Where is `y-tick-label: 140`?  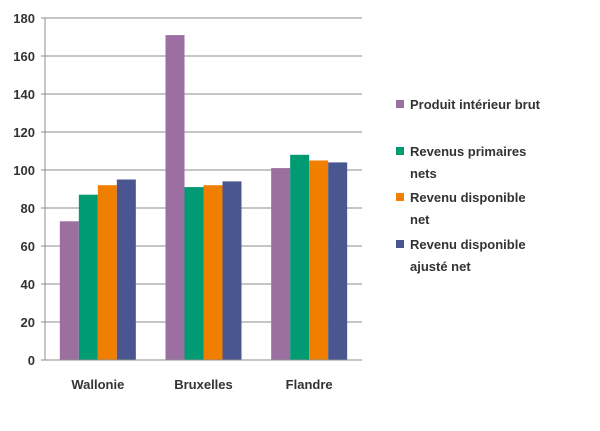 y-tick-label: 140 is located at coordinates (24, 94).